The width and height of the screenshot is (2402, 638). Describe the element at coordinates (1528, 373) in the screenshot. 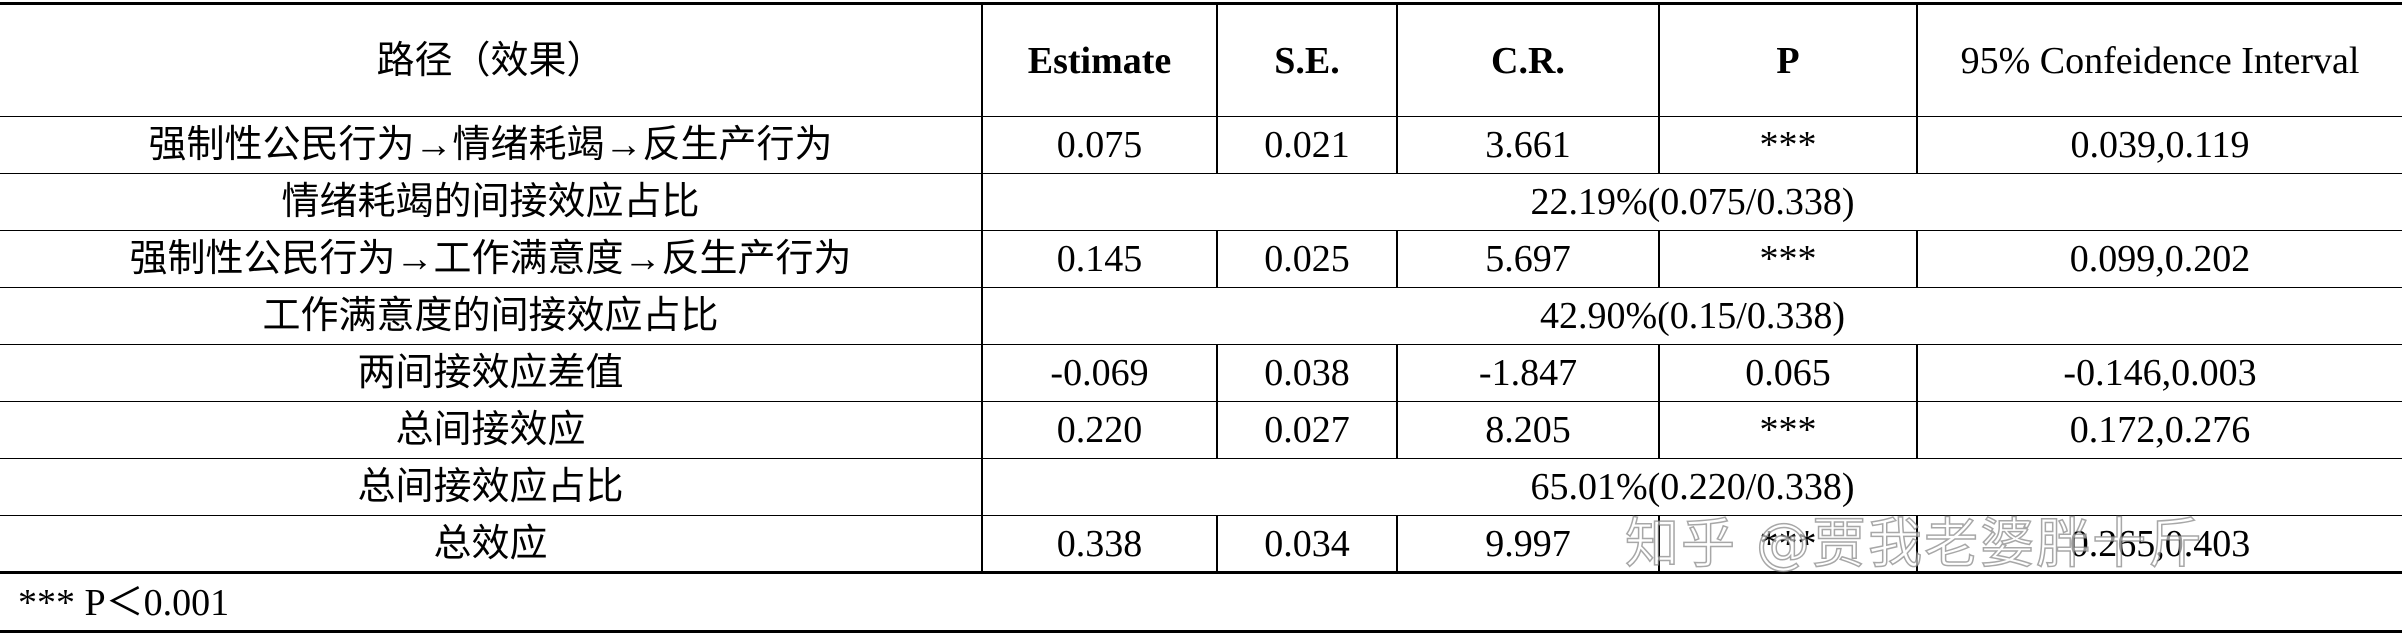

I see `cell-cr: -1.847` at that location.